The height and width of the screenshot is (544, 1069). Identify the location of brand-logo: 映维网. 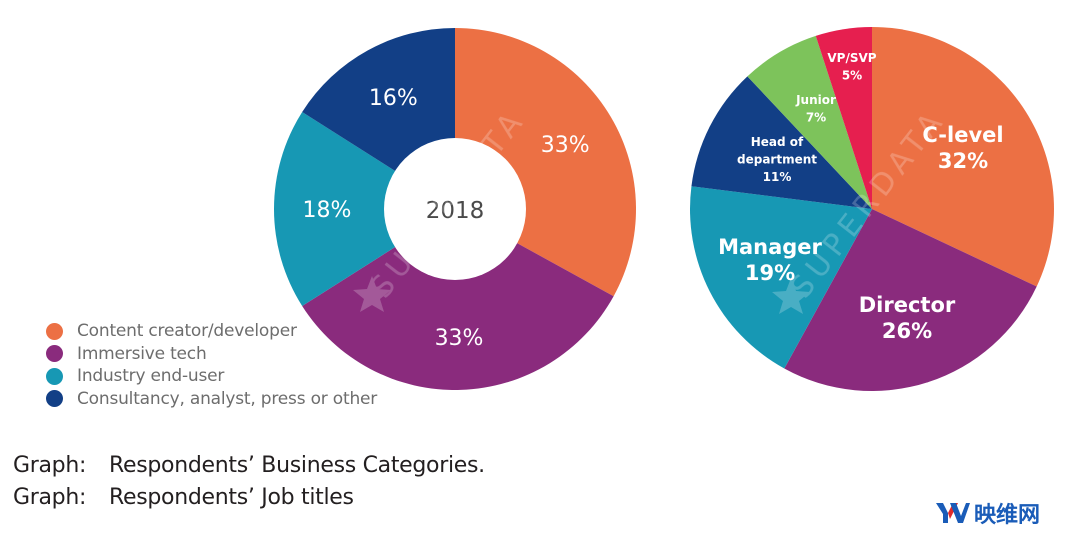
(988, 513).